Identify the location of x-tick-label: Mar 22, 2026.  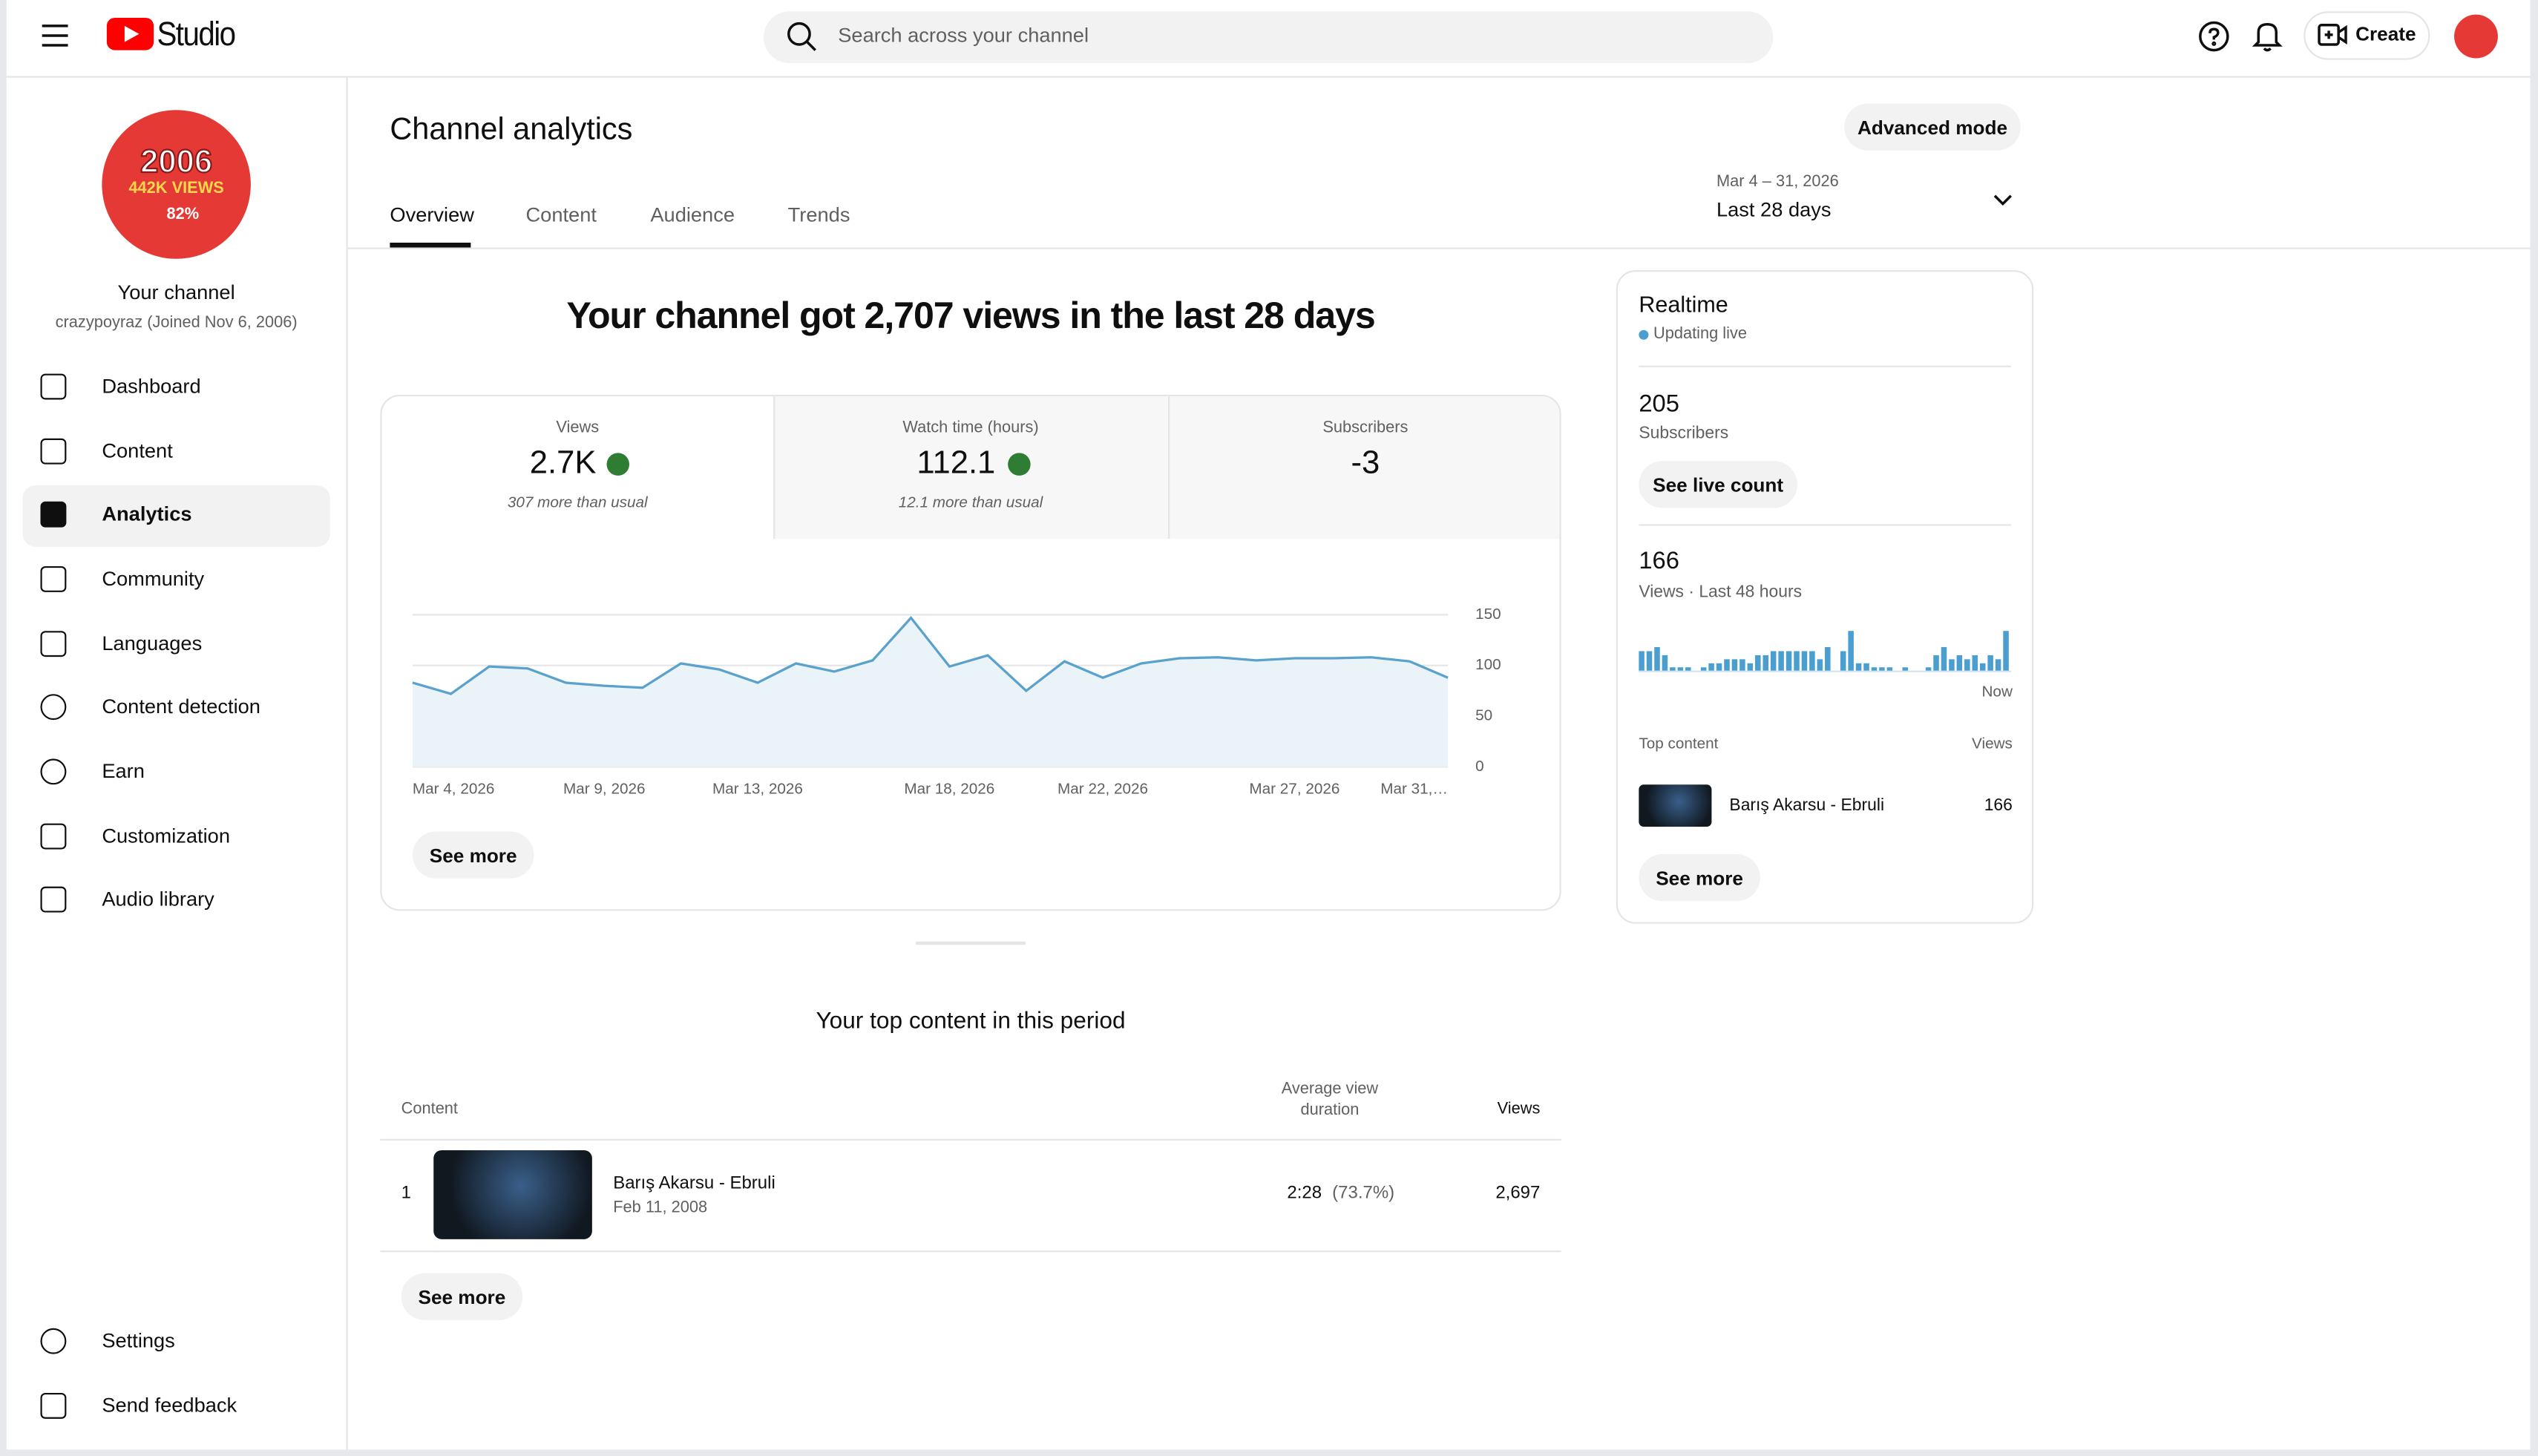
(1103, 789).